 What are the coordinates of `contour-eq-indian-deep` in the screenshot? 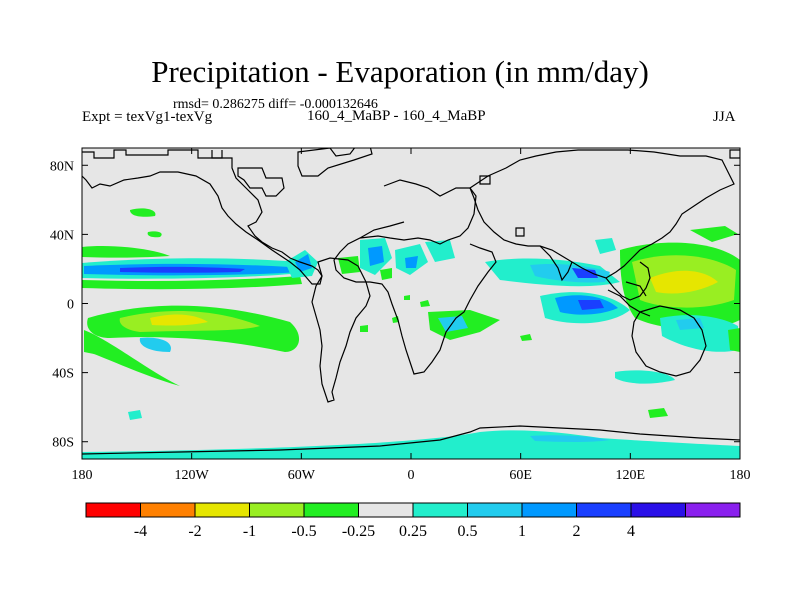 It's located at (591, 305).